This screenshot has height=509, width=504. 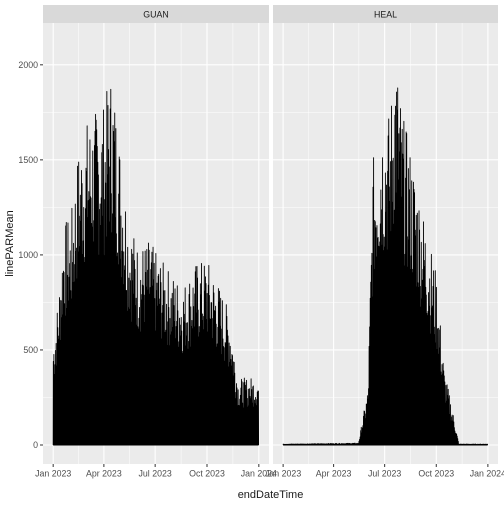 I want to click on x-axis-title: endDateTime, so click(x=271, y=495).